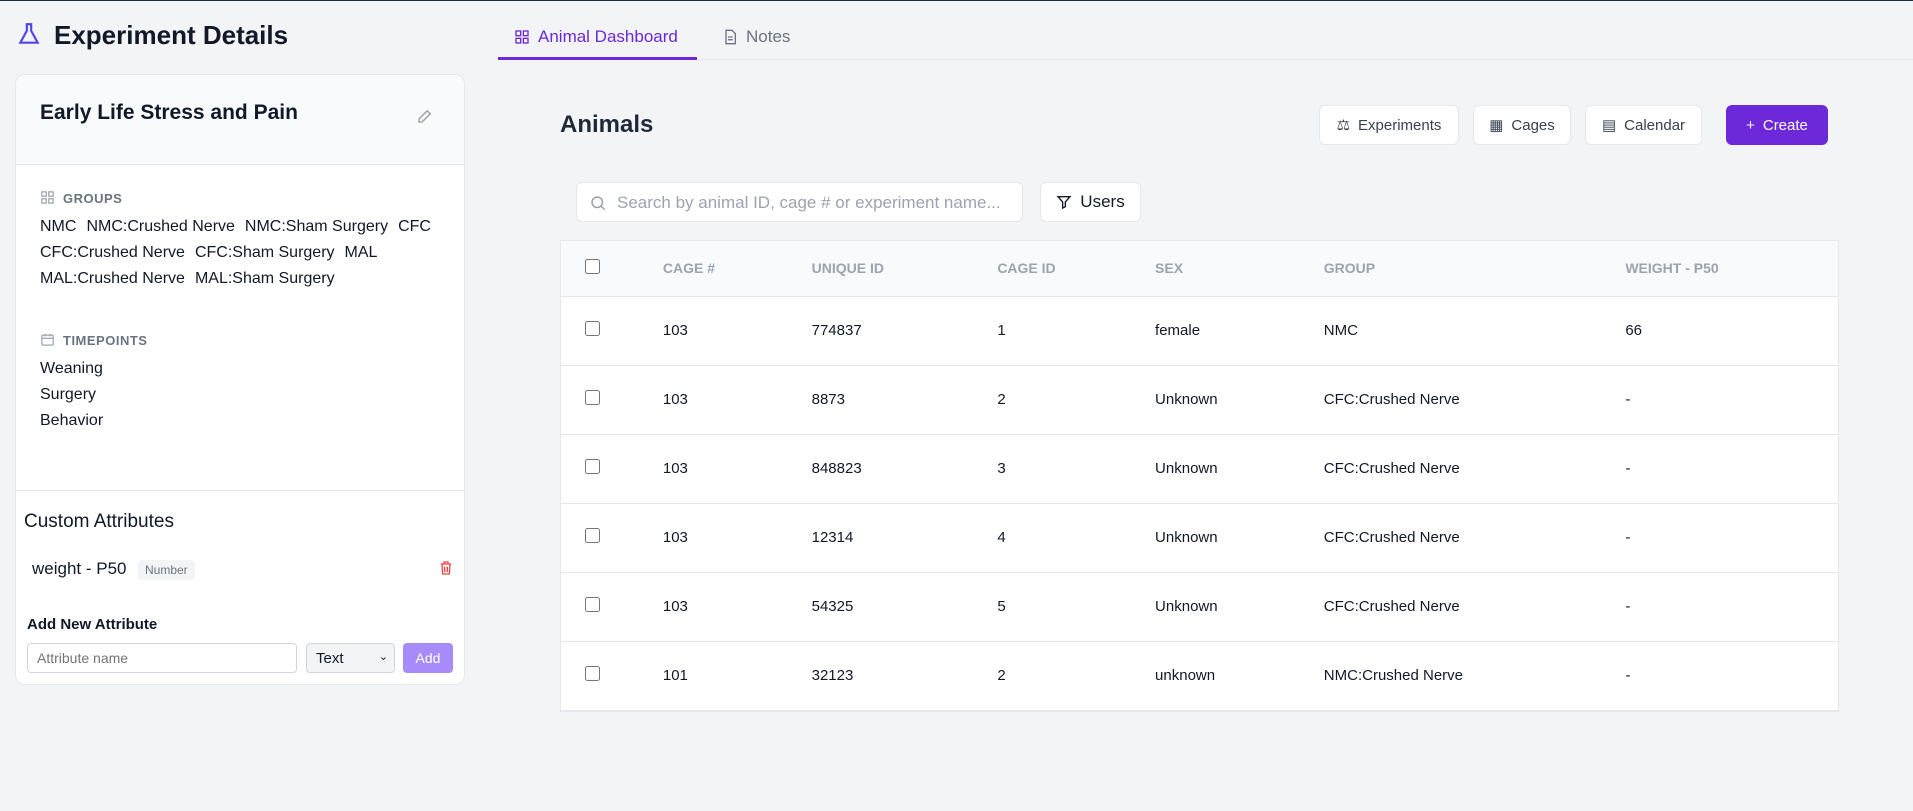 The height and width of the screenshot is (811, 1913). I want to click on tab-bar, so click(1205, 30).